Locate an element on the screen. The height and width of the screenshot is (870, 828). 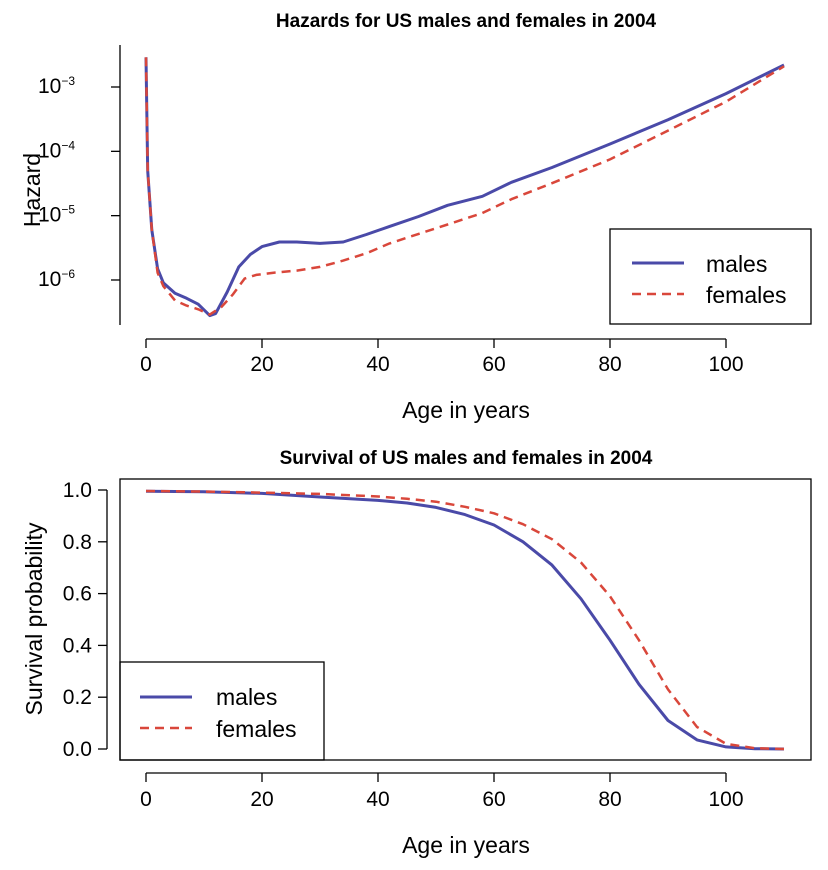
survival-x-tick-label: 0 is located at coordinates (146, 799).